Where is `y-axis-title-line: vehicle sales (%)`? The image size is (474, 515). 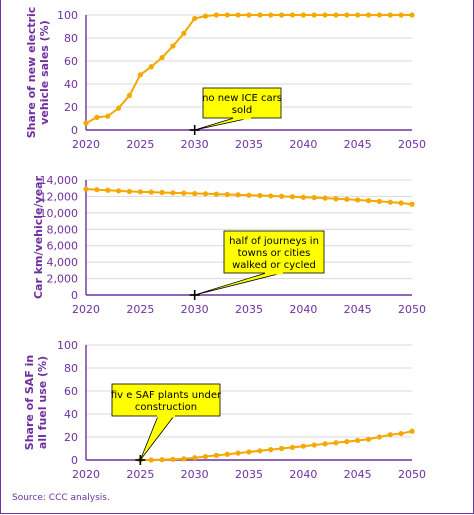
y-axis-title-line: vehicle sales (%) is located at coordinates (44, 72).